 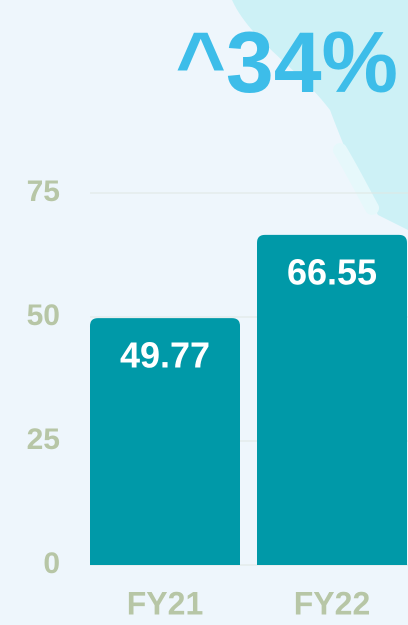 I want to click on x-tick-label: FY22, so click(x=332, y=603).